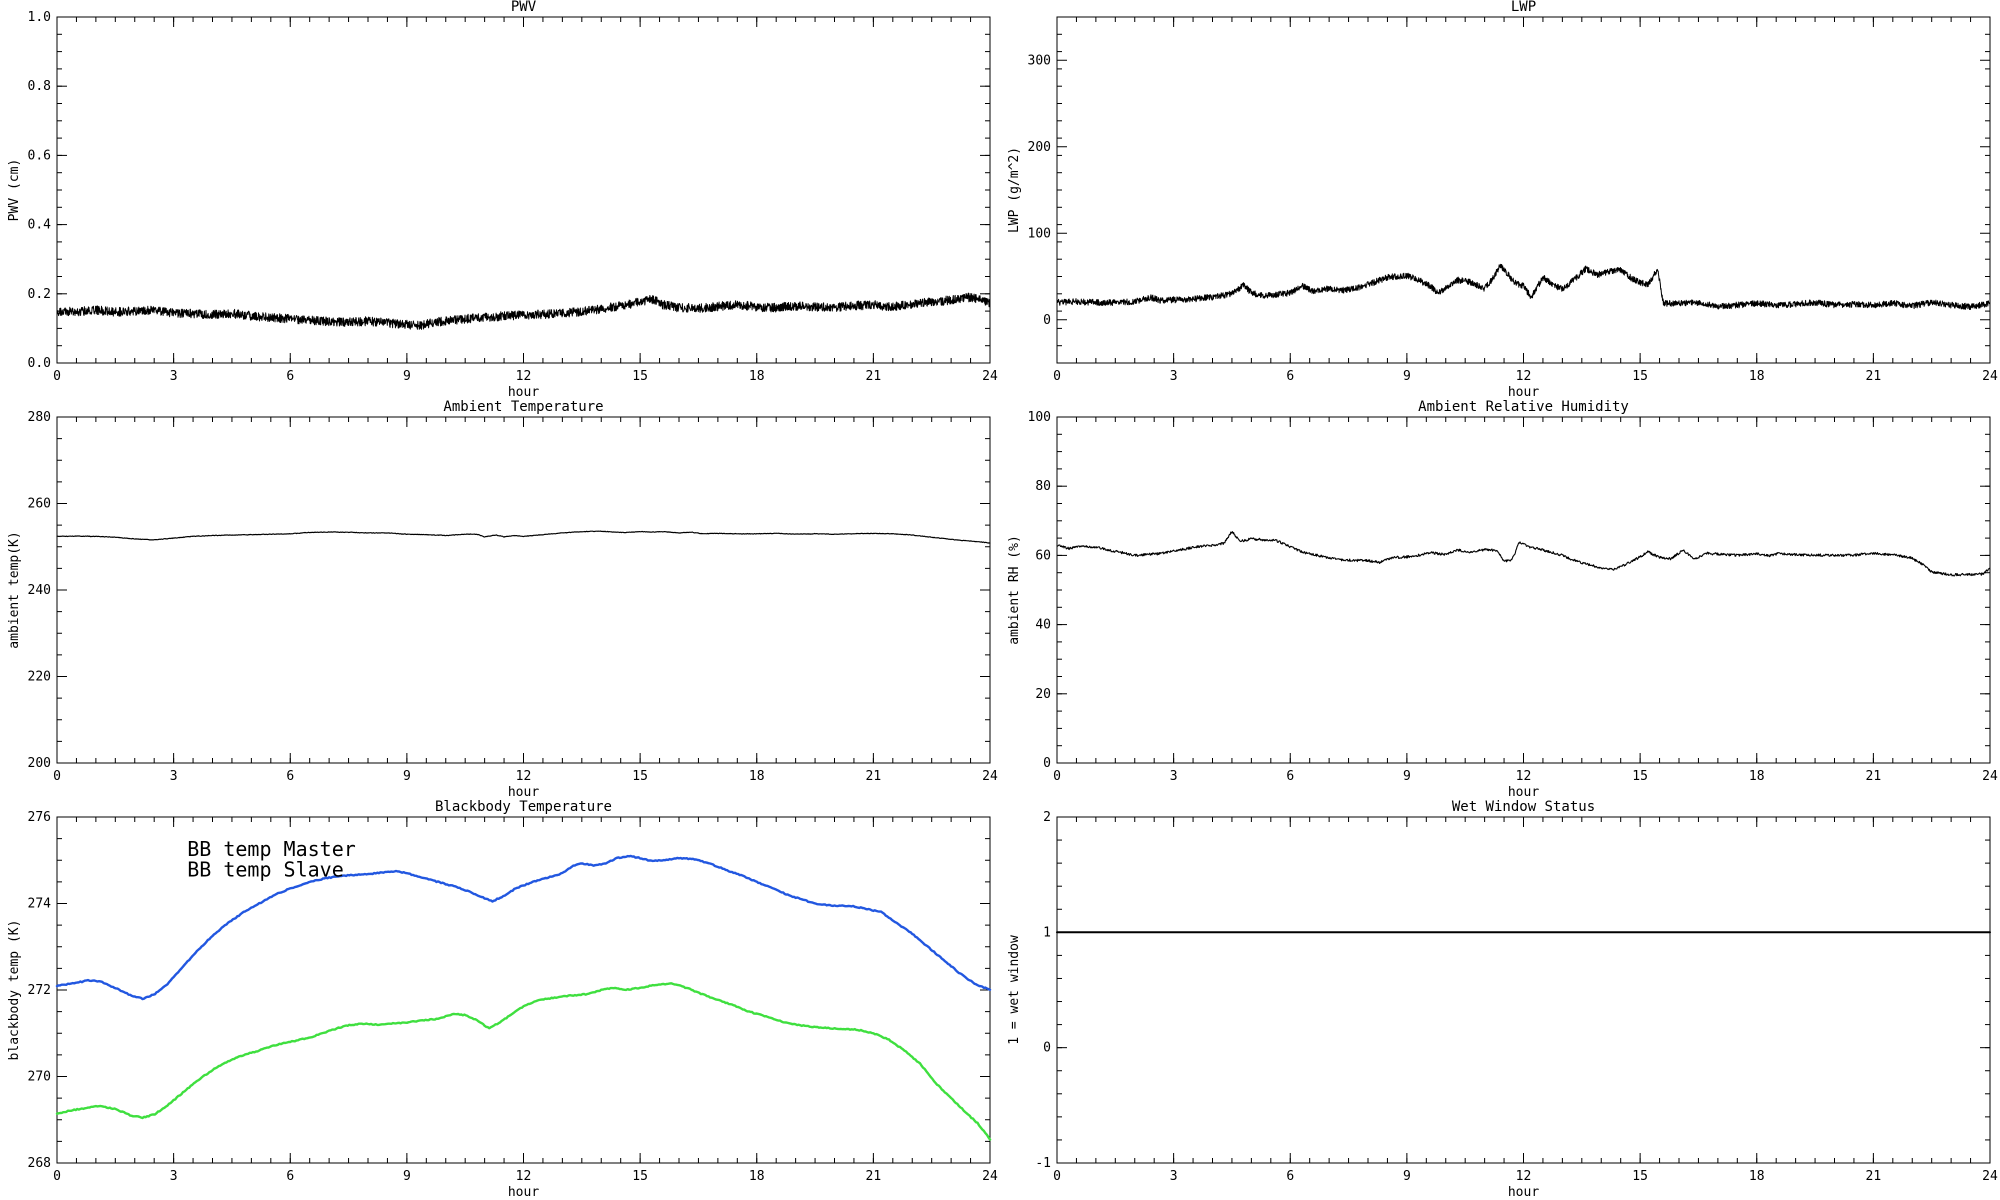 The height and width of the screenshot is (1200, 2000). Describe the element at coordinates (39, 504) in the screenshot. I see `svg-text: 260` at that location.